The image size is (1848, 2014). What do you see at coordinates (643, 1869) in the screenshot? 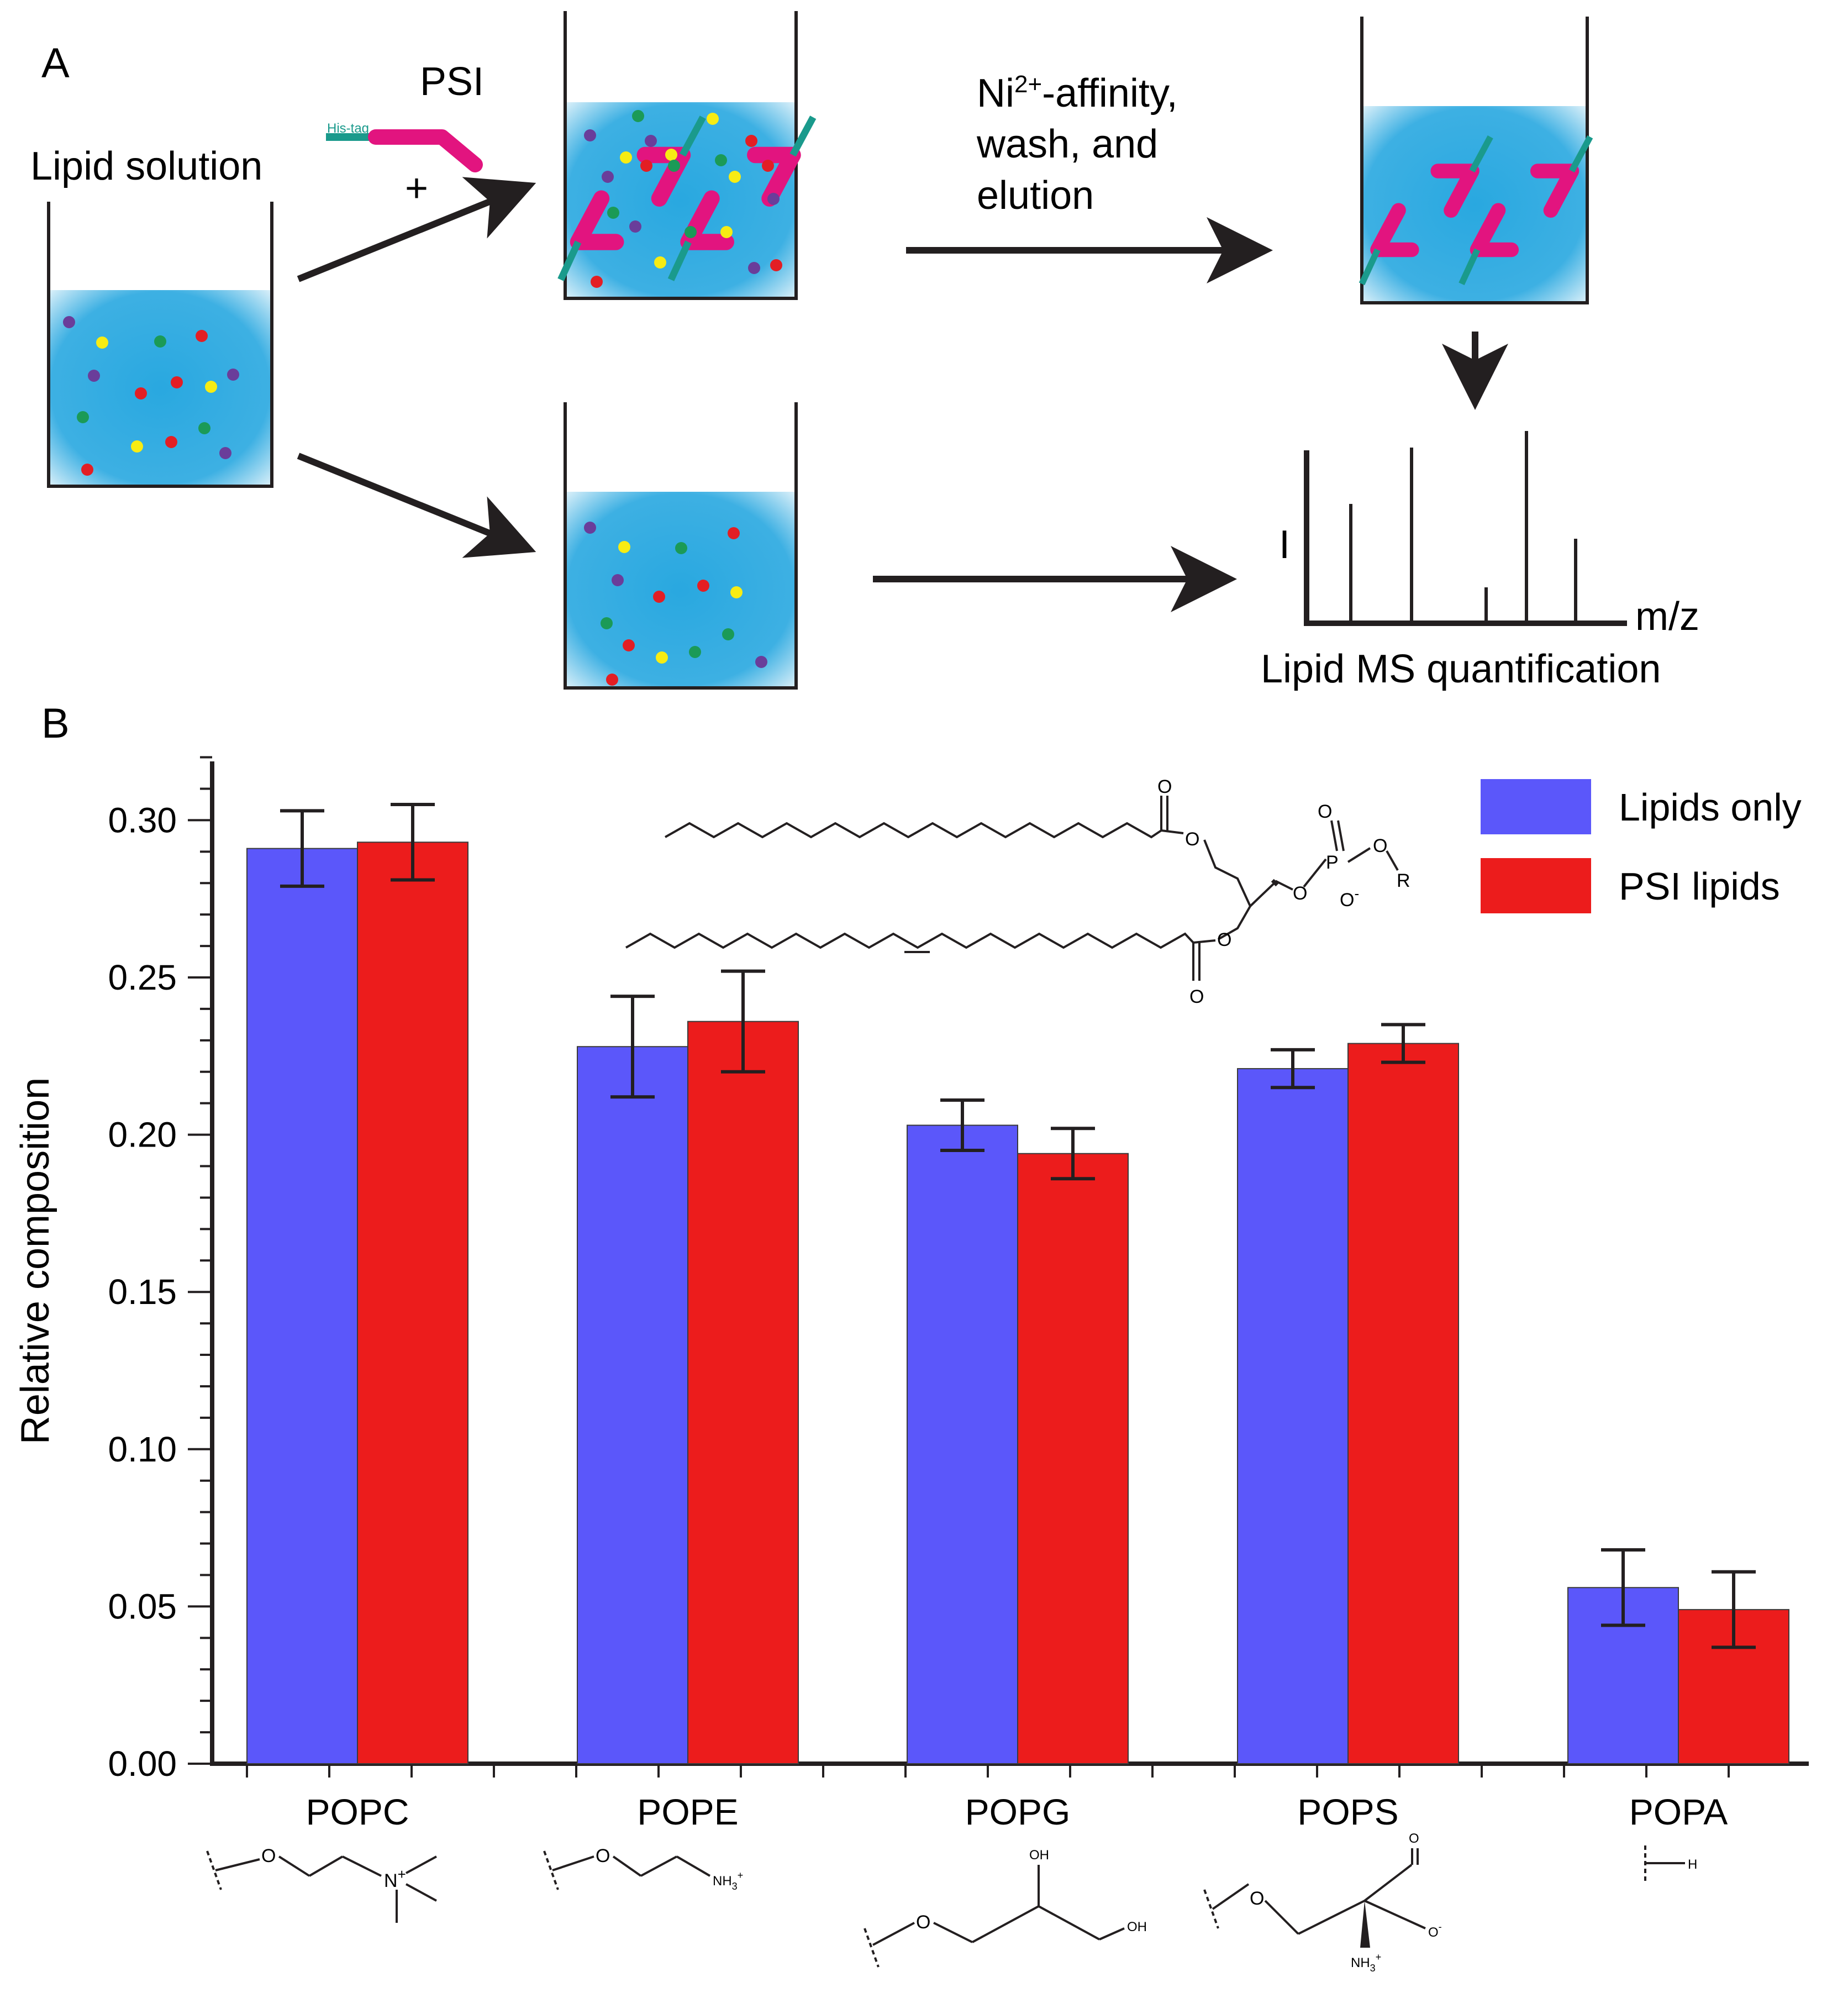
I see `headgroup-pope: O NH3+` at bounding box center [643, 1869].